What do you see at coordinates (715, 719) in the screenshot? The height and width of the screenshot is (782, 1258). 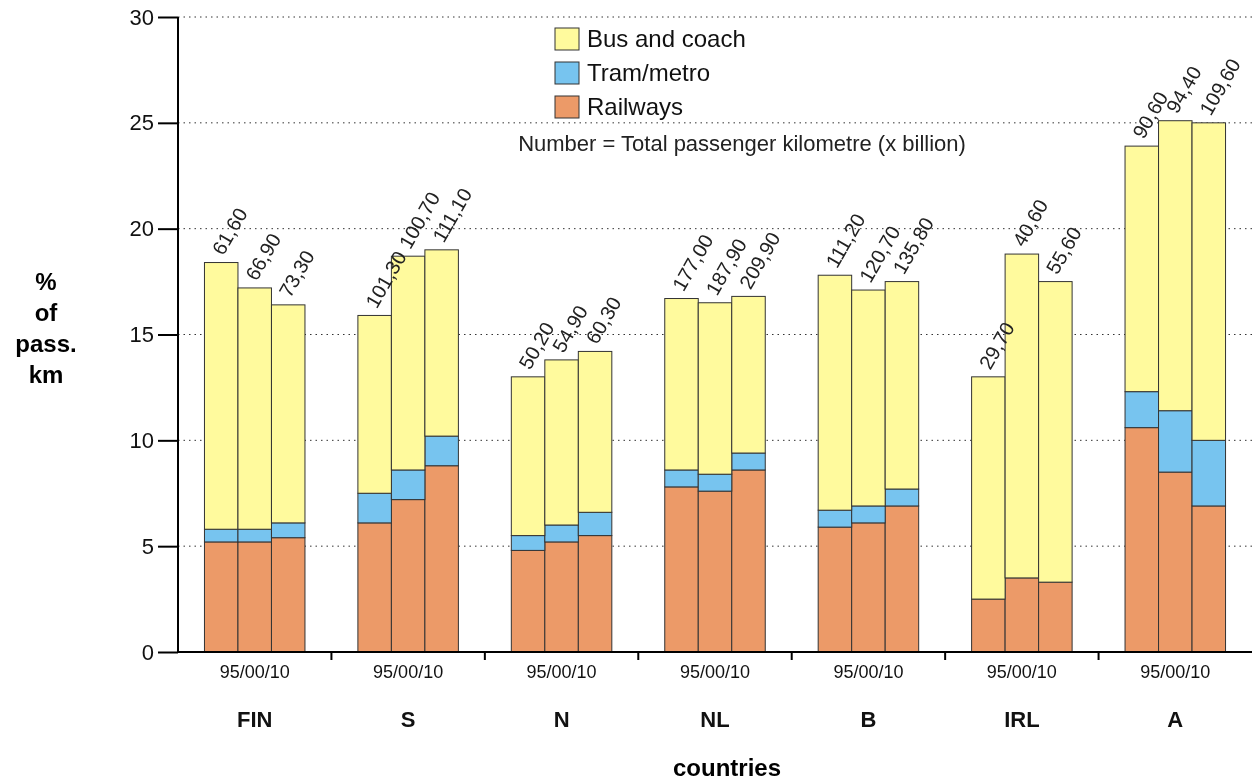 I see `text: NL` at bounding box center [715, 719].